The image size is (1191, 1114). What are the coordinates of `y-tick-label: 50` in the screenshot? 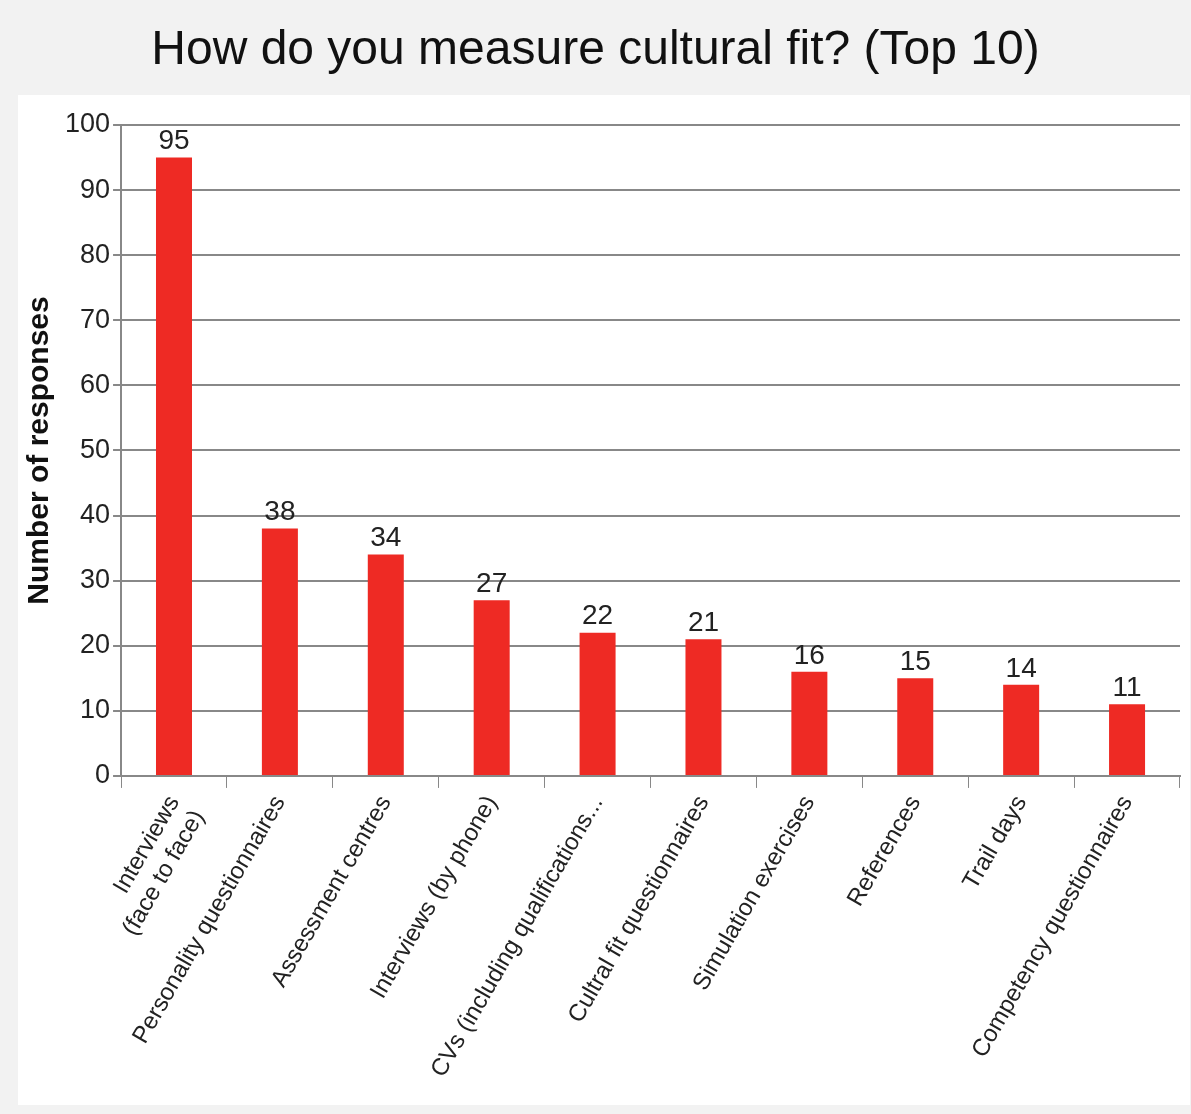 It's located at (95, 448).